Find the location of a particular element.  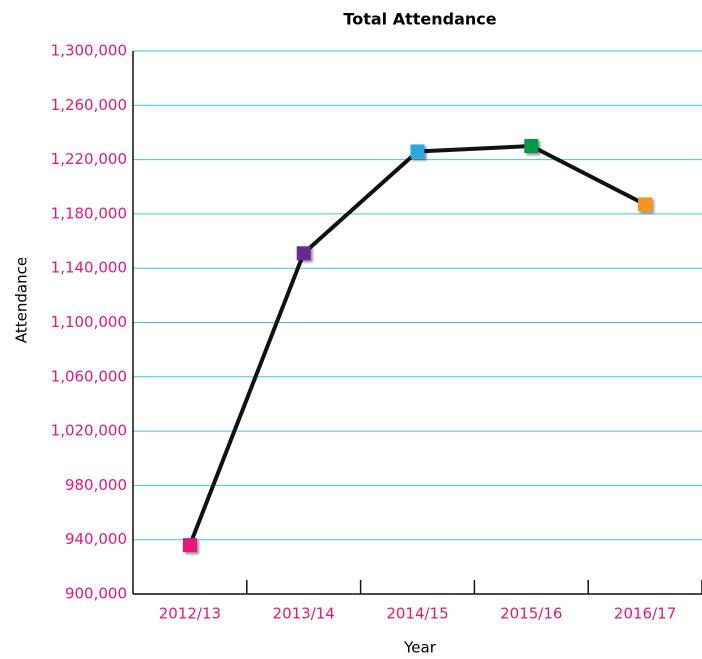

y-tick-label: 980,000 is located at coordinates (96, 485).